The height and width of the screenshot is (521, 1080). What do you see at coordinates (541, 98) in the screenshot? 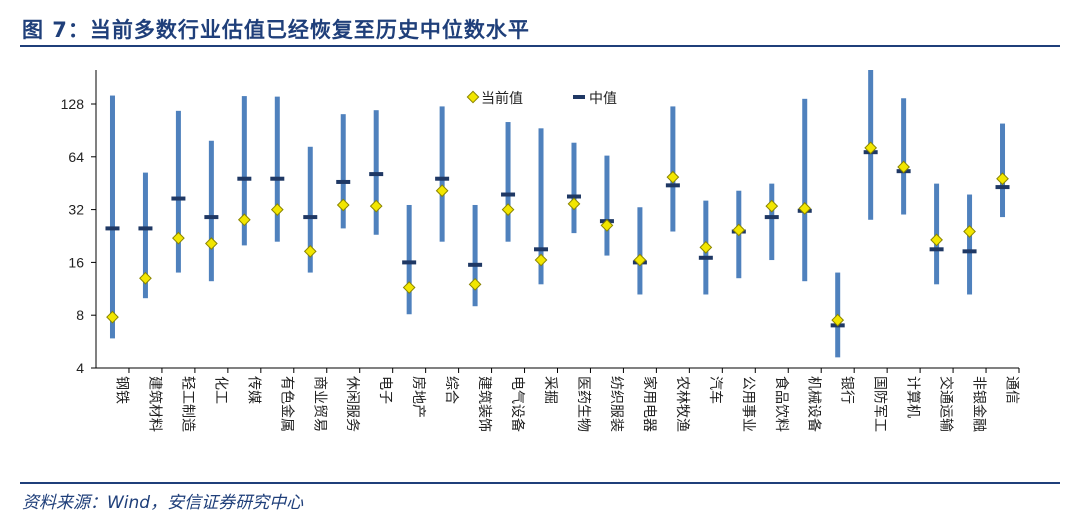
I see `legend: 当前值 中值` at bounding box center [541, 98].